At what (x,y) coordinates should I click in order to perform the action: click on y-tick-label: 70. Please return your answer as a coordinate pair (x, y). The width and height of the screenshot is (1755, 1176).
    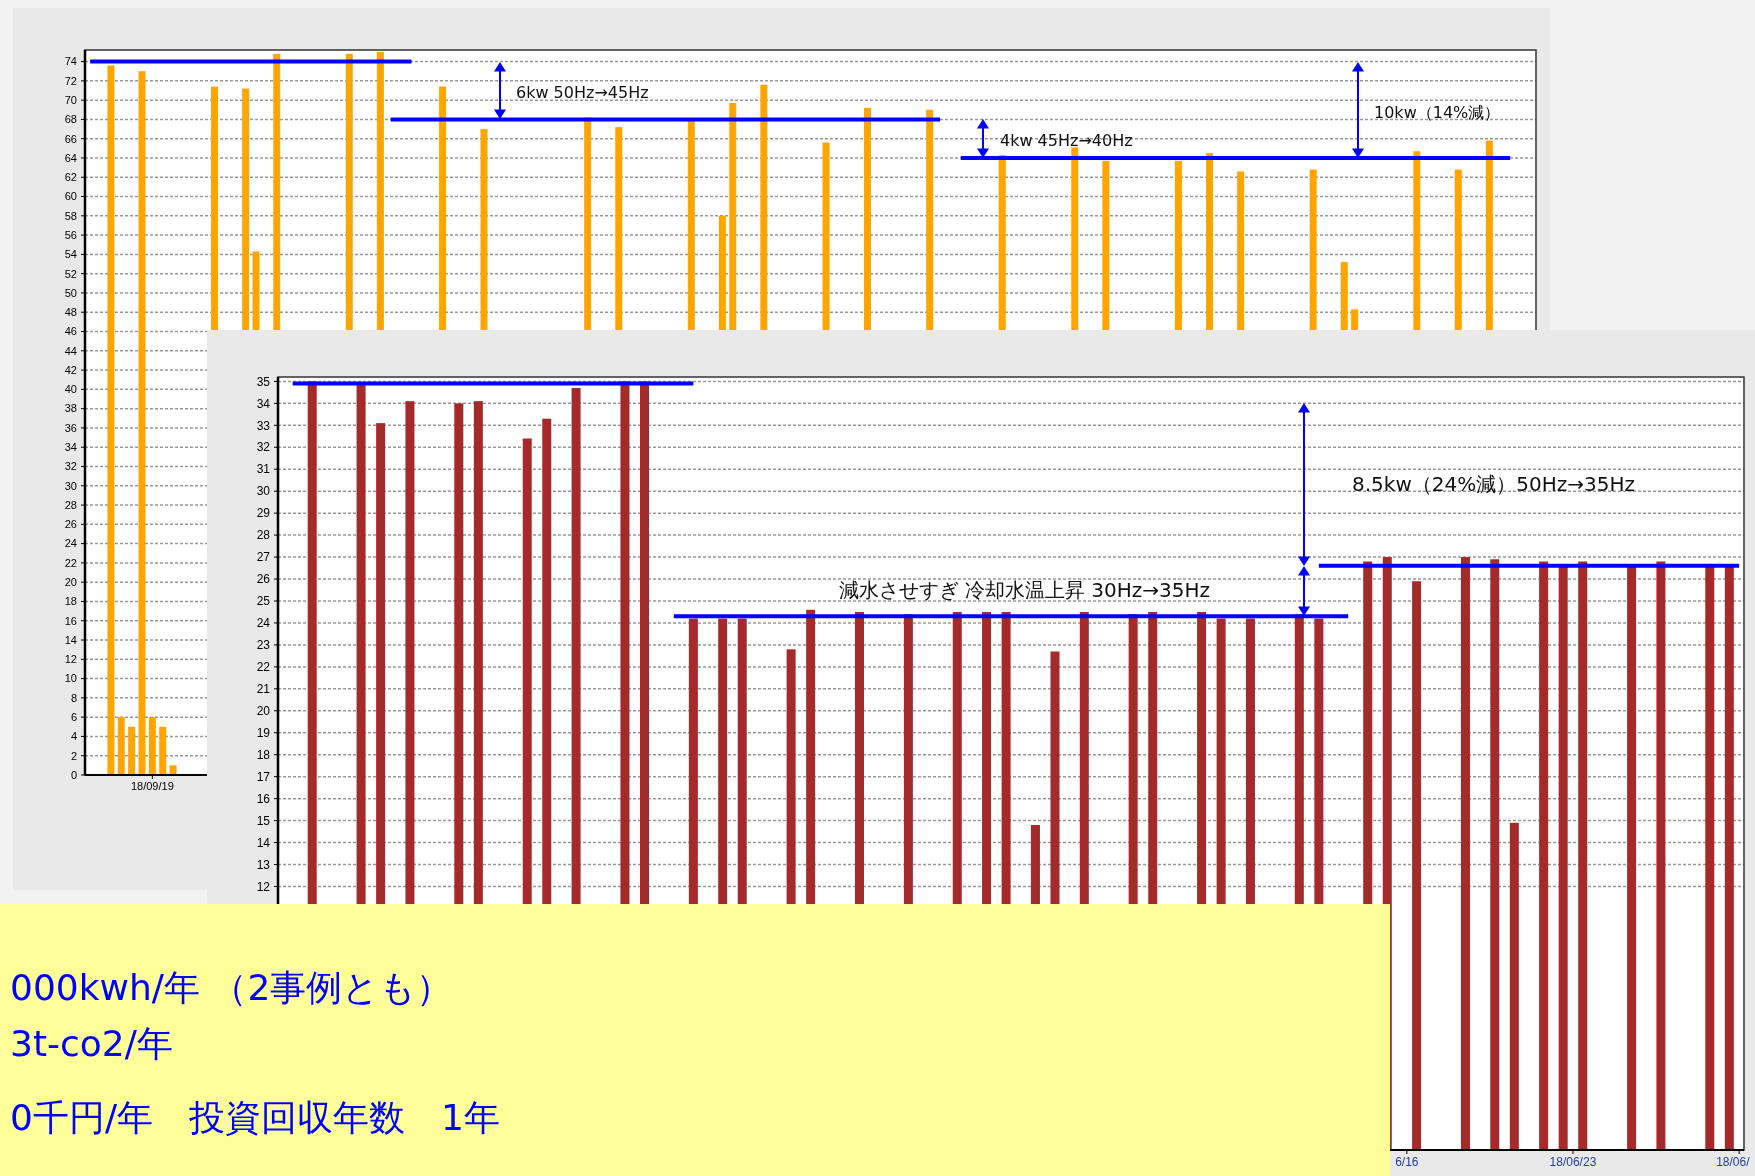
    Looking at the image, I should click on (70, 99).